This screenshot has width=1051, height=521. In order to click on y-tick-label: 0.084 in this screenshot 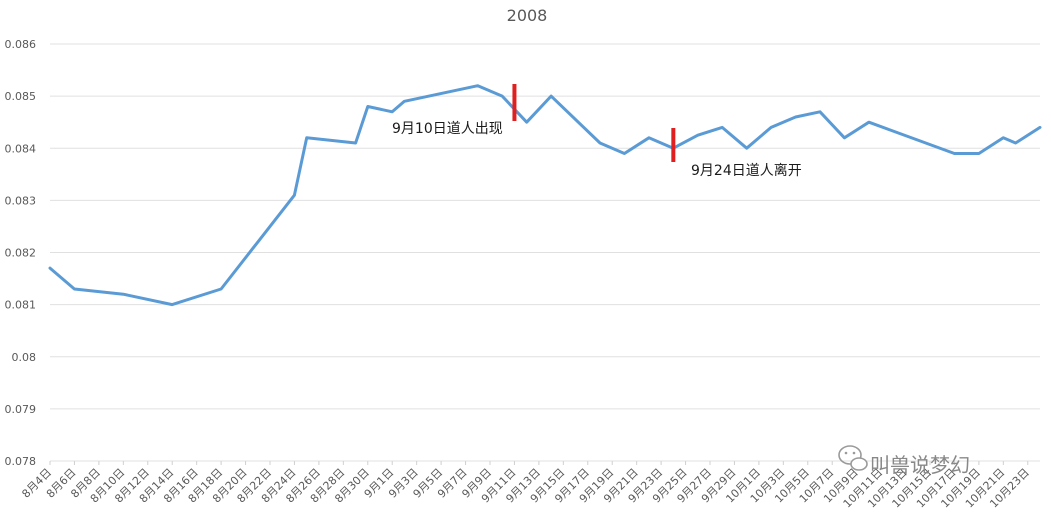, I will do `click(21, 148)`.